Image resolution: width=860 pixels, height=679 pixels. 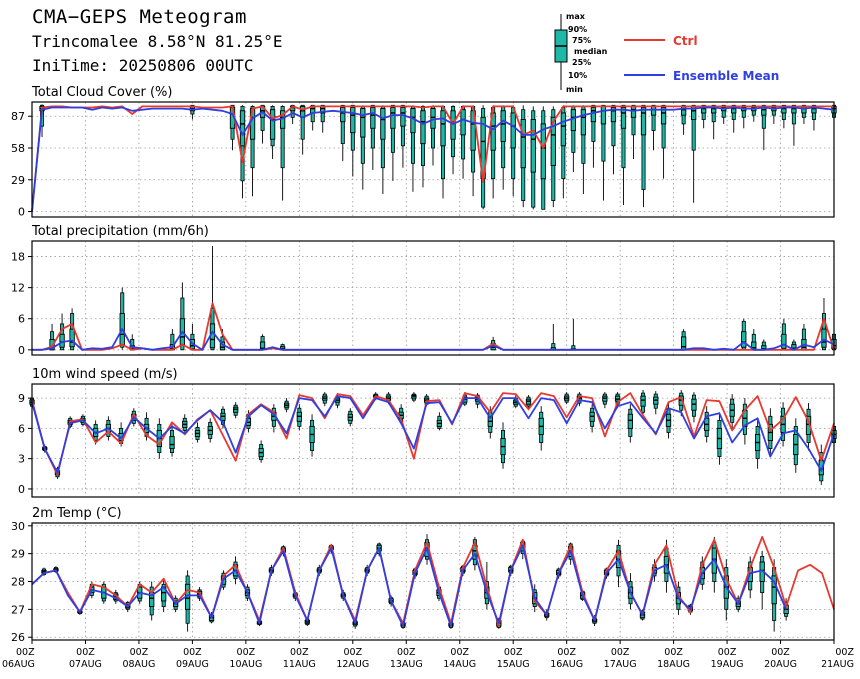 I want to click on x-tick-date-label: 08AUG, so click(x=138, y=664).